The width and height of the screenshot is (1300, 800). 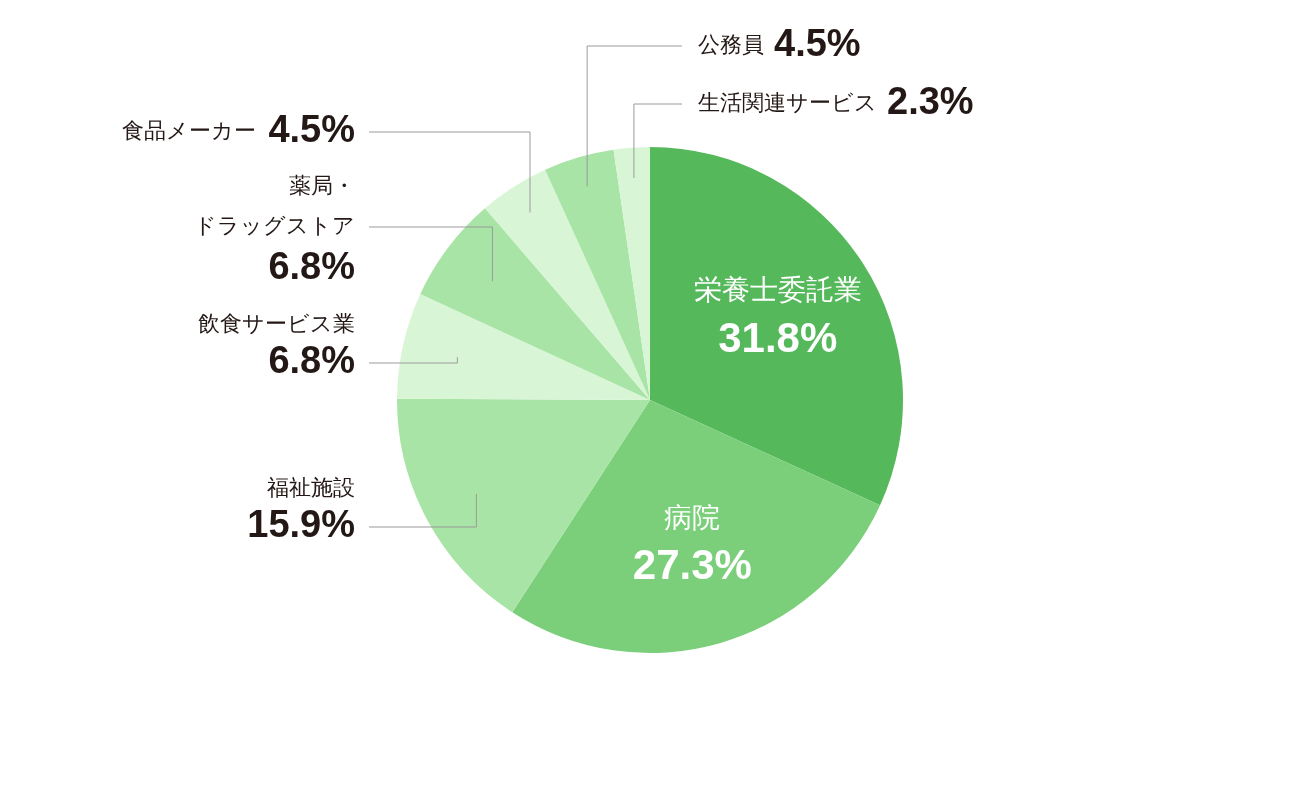 I want to click on slice-label: 薬局・ドラッグストア, so click(x=274, y=205).